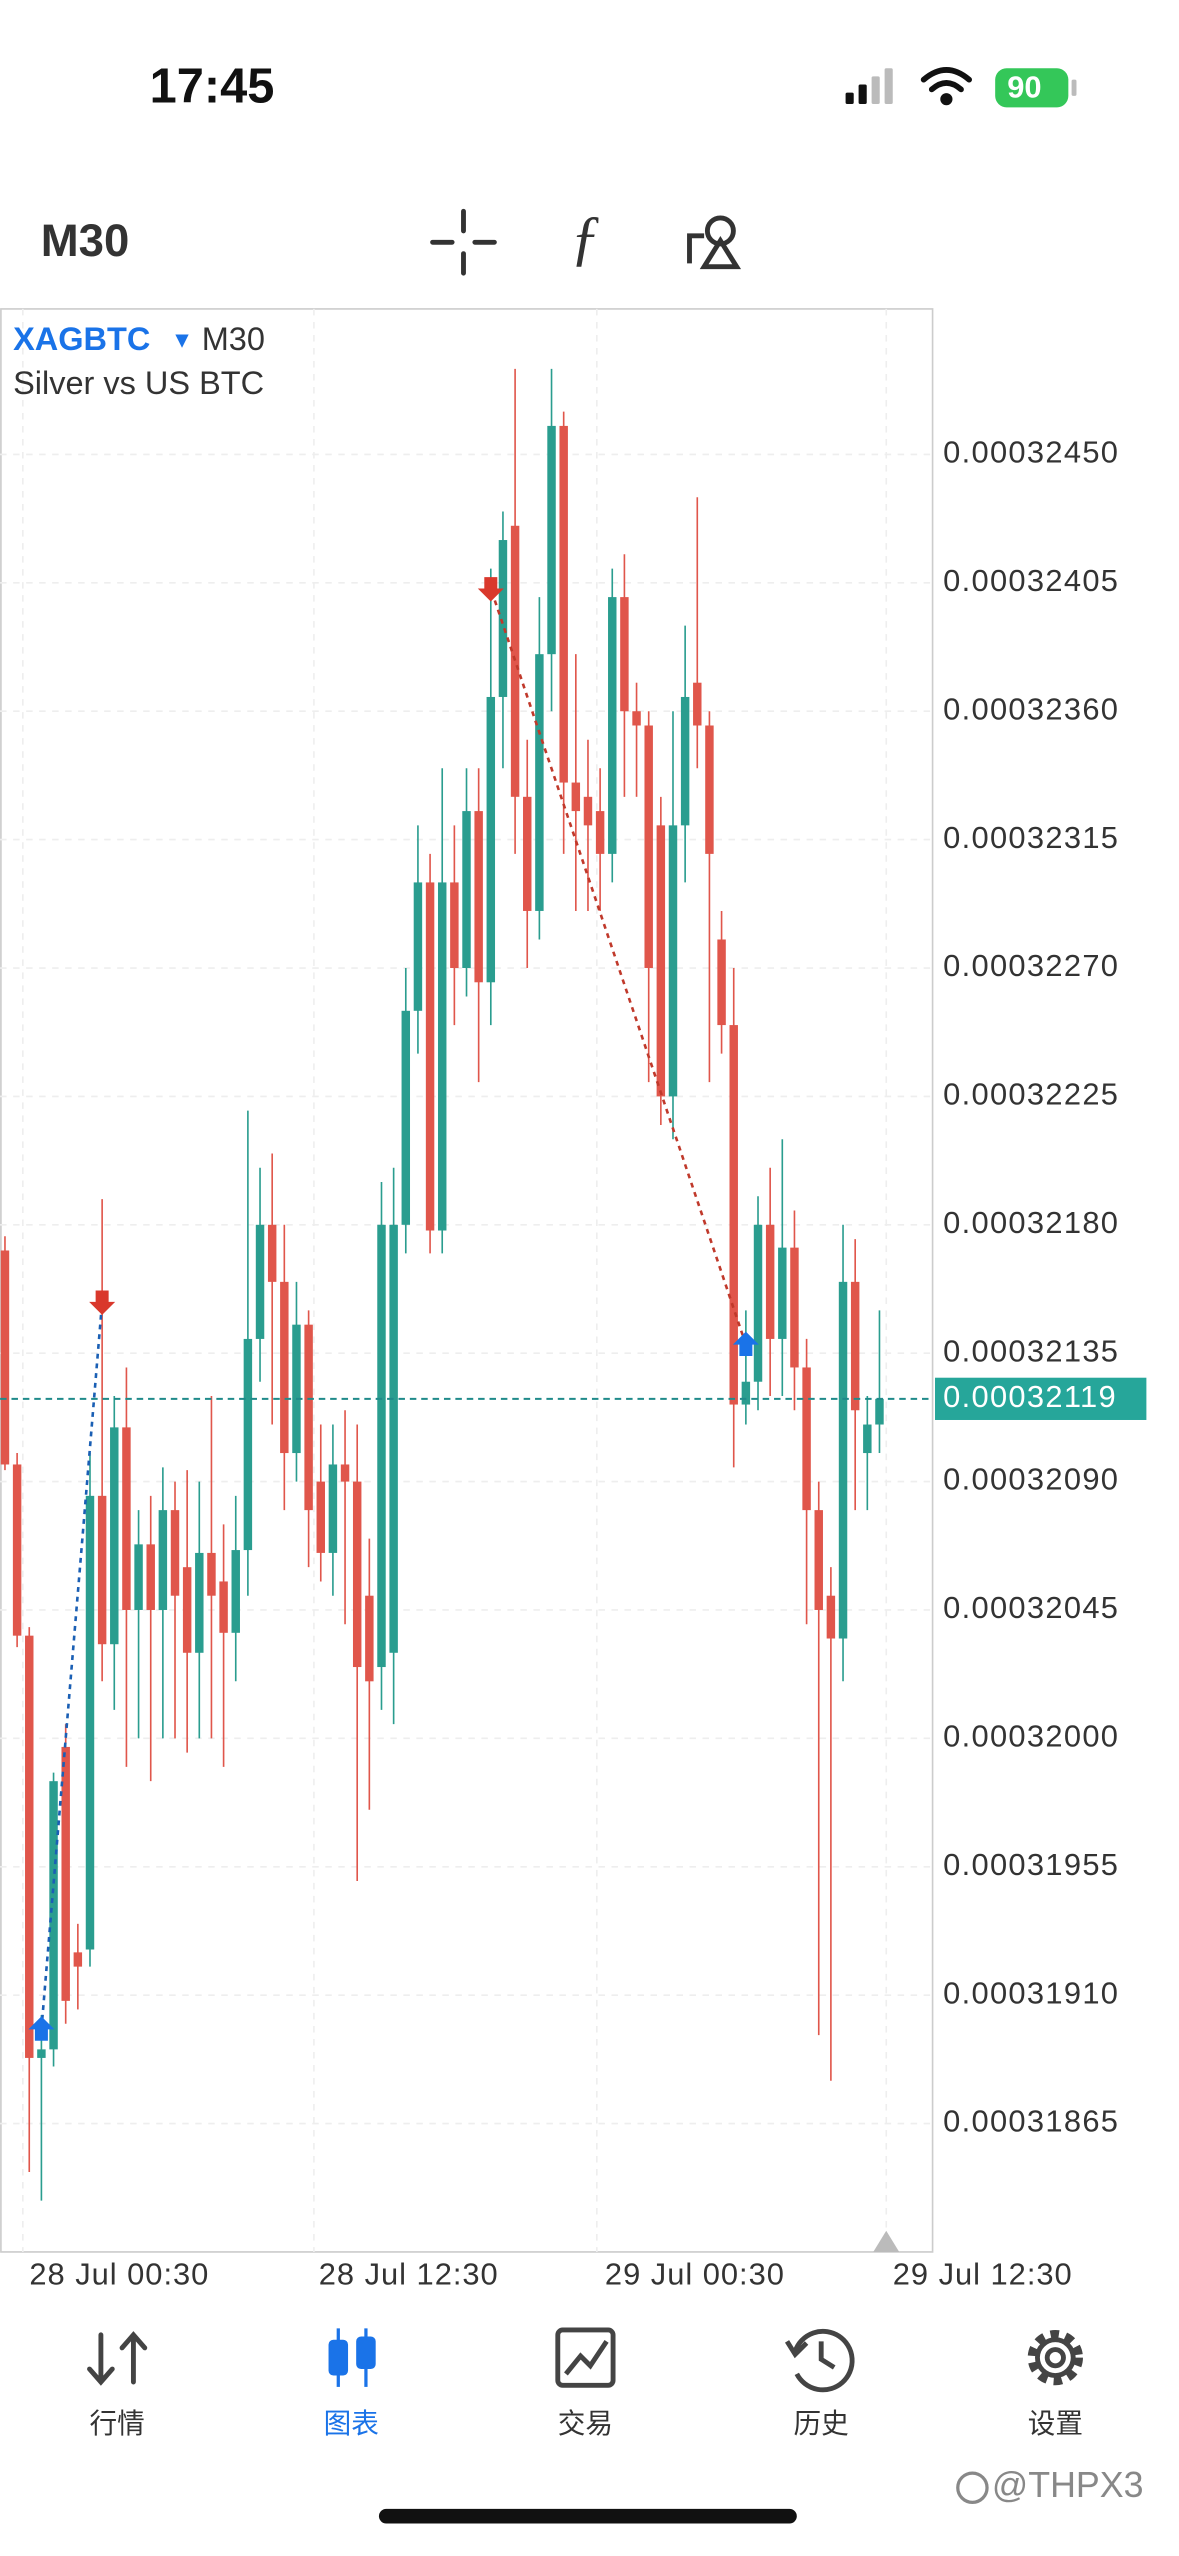 The image size is (1179, 2556). What do you see at coordinates (1068, 2485) in the screenshot?
I see `watermark: @THPX3` at bounding box center [1068, 2485].